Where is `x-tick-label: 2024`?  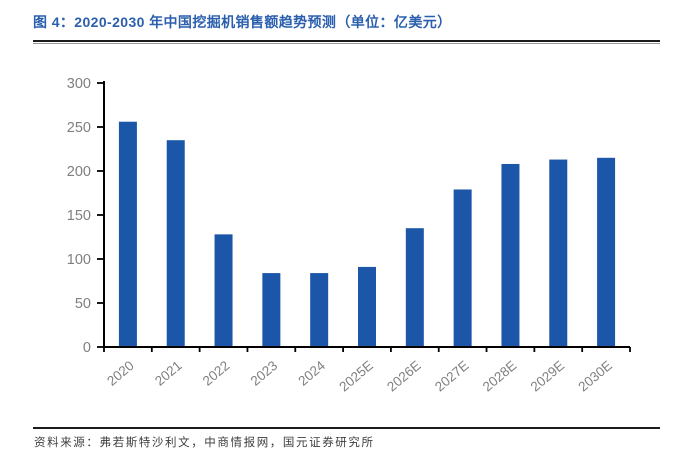
x-tick-label: 2024 is located at coordinates (311, 373).